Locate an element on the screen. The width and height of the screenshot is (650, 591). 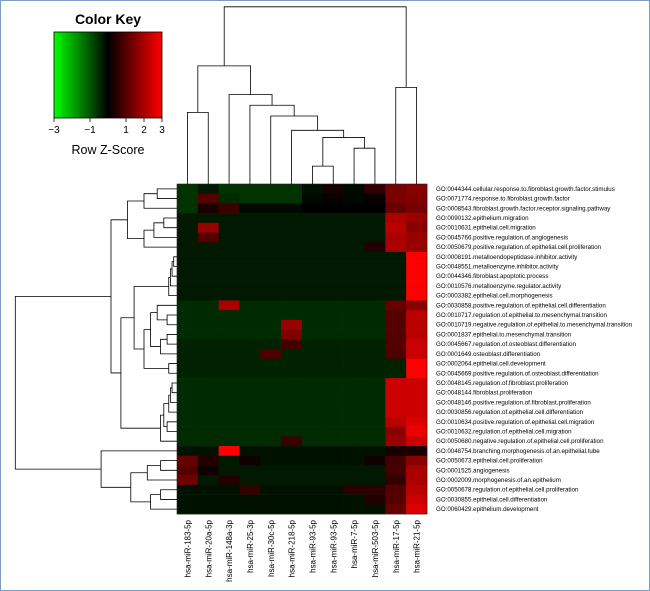
row-label: GO:0044346.fibroblast.apoptotic.process is located at coordinates (492, 276).